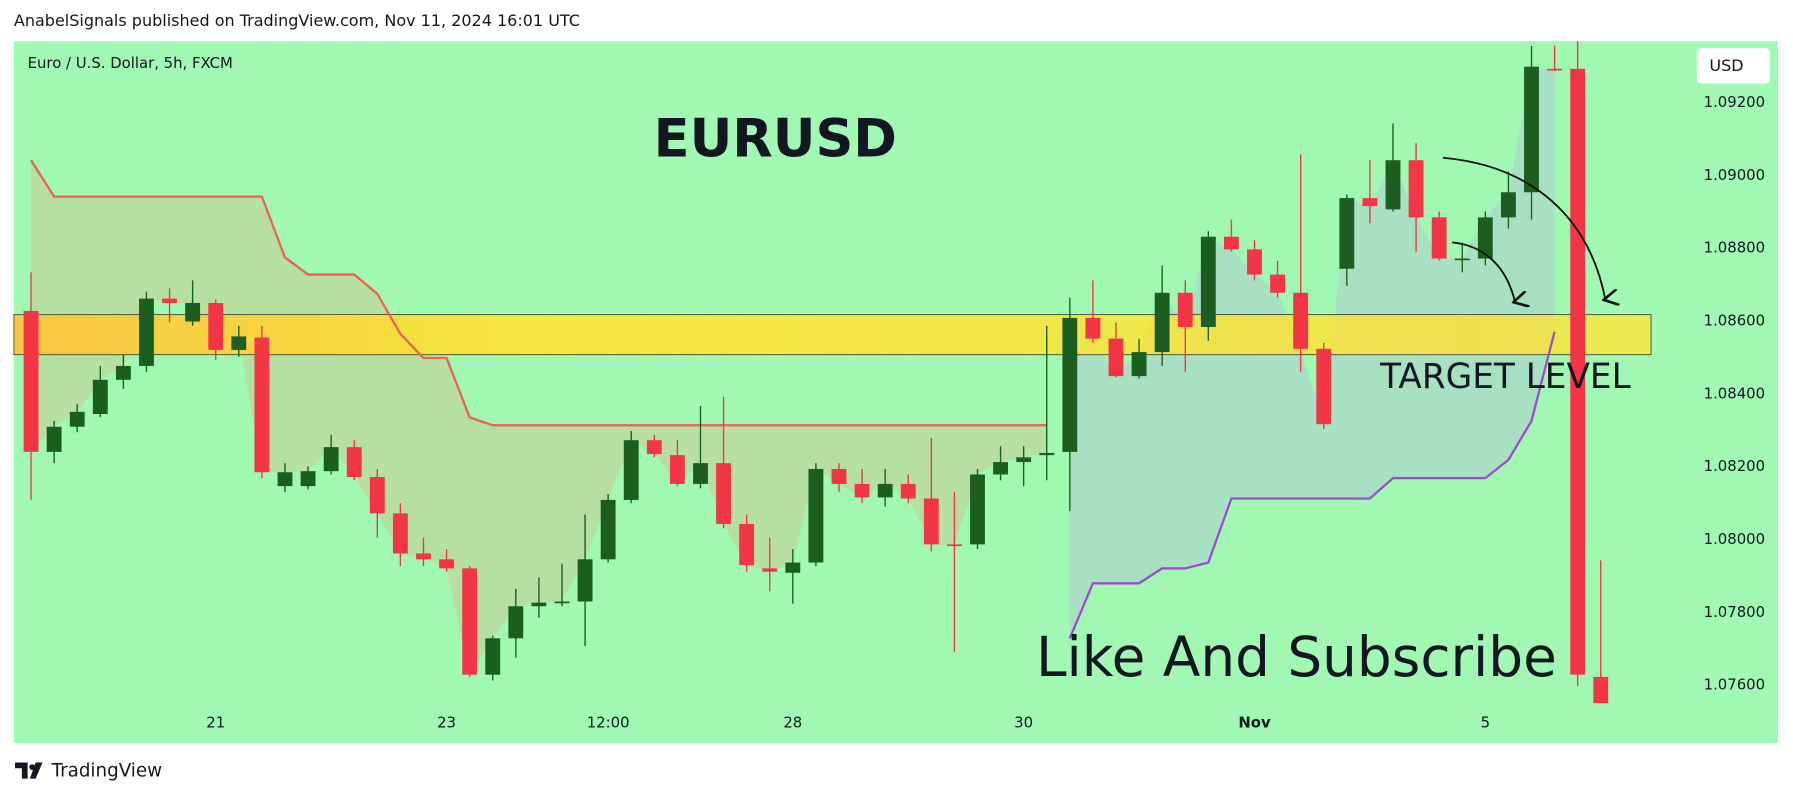 This screenshot has width=1793, height=798. What do you see at coordinates (446, 723) in the screenshot?
I see `x-tick-label: 23` at bounding box center [446, 723].